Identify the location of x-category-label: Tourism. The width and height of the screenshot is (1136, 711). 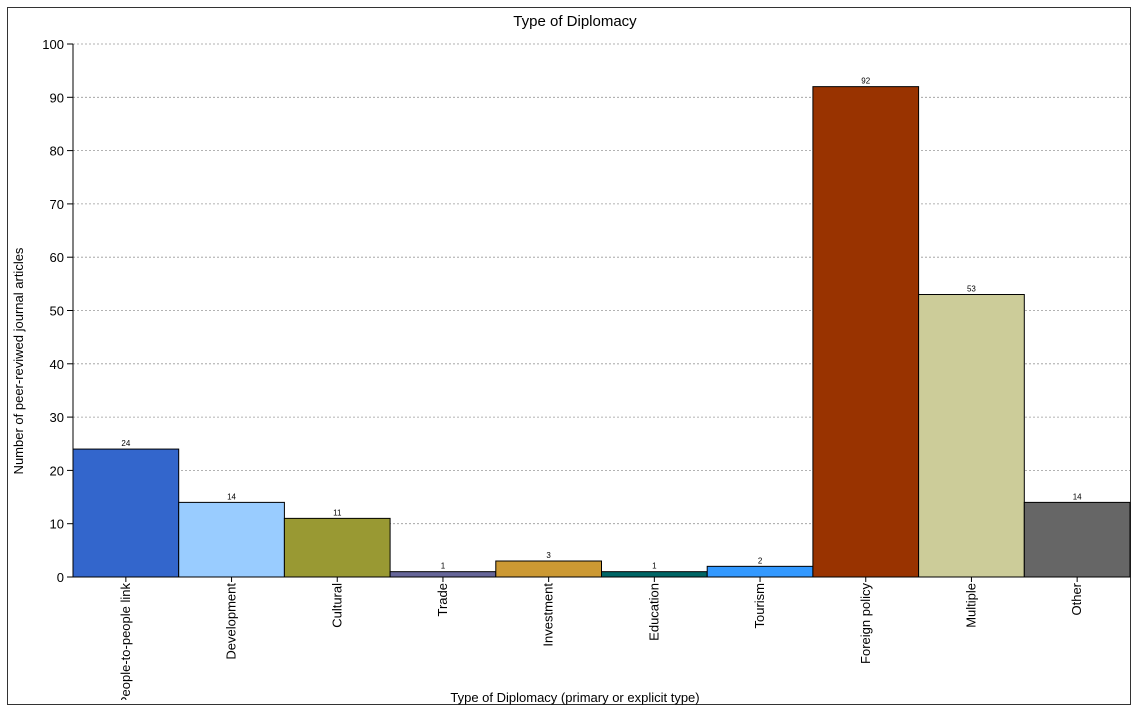
(759, 606).